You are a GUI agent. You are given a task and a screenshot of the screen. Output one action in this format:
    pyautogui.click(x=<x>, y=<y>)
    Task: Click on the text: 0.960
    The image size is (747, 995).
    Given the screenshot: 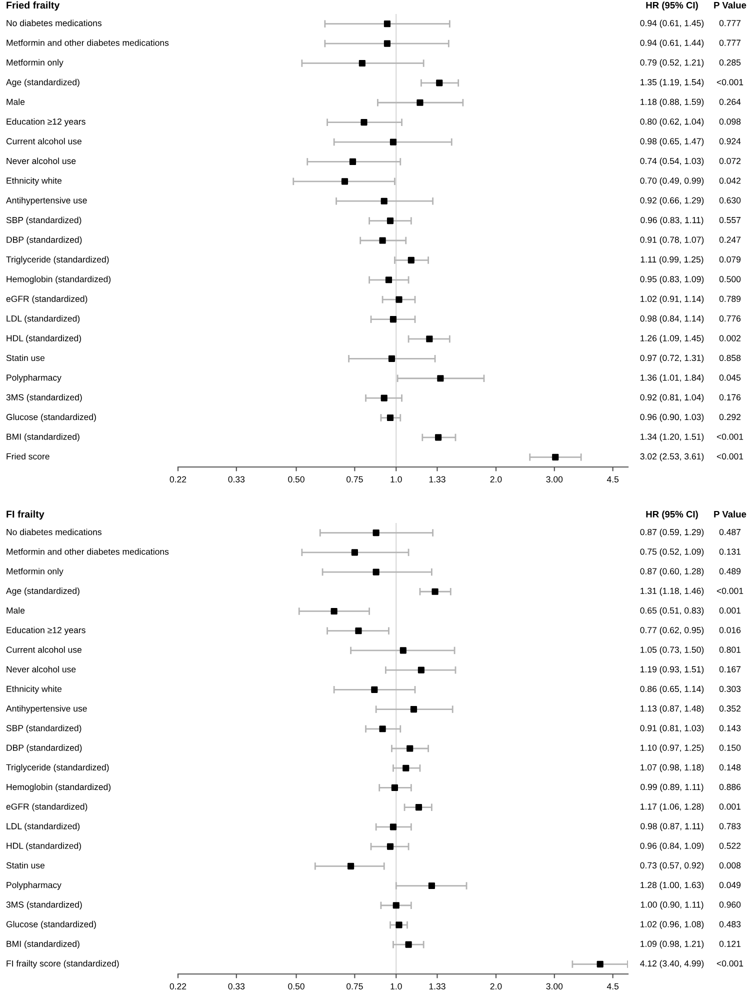 What is the action you would take?
    pyautogui.click(x=730, y=905)
    